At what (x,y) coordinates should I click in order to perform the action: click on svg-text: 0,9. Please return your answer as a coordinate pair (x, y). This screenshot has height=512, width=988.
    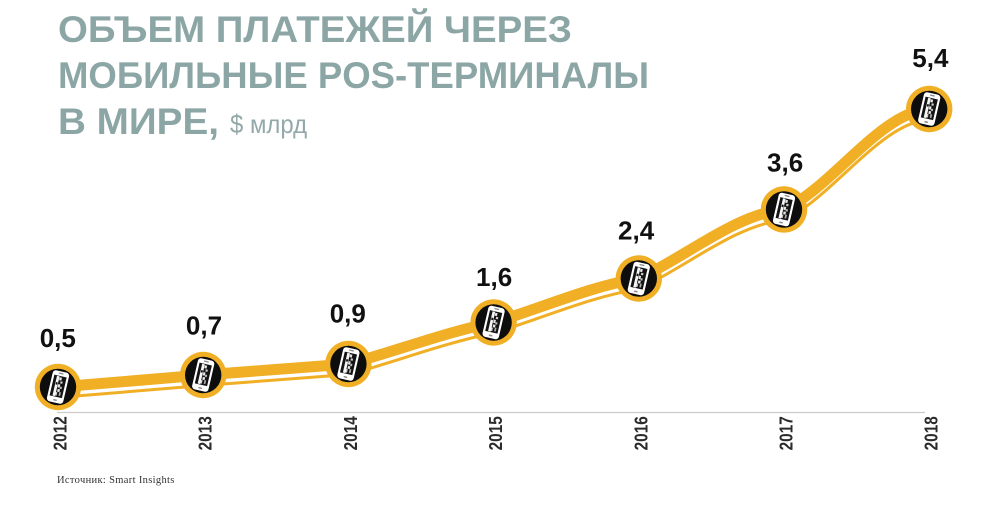
    Looking at the image, I should click on (348, 313).